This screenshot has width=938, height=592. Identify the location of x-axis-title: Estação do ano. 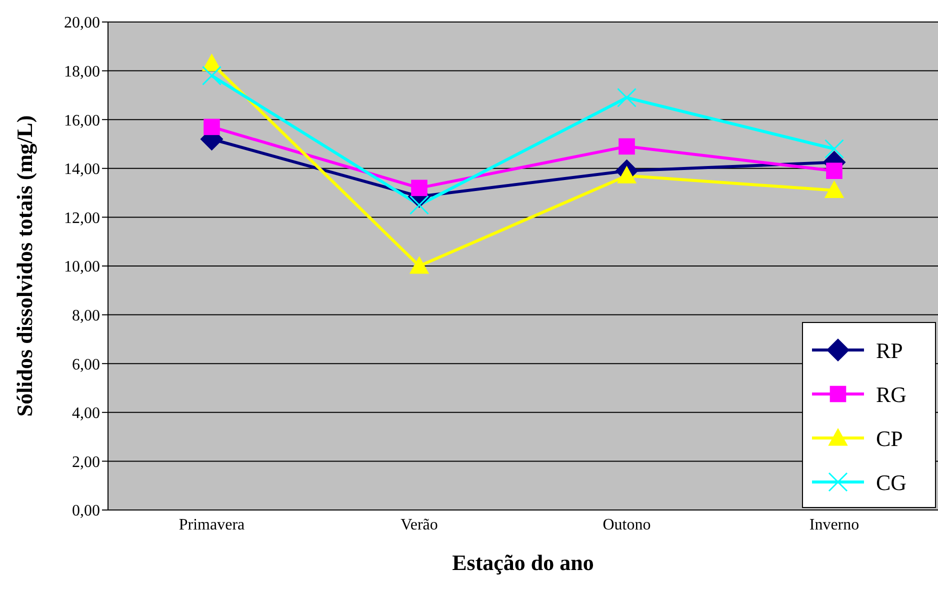
(523, 562).